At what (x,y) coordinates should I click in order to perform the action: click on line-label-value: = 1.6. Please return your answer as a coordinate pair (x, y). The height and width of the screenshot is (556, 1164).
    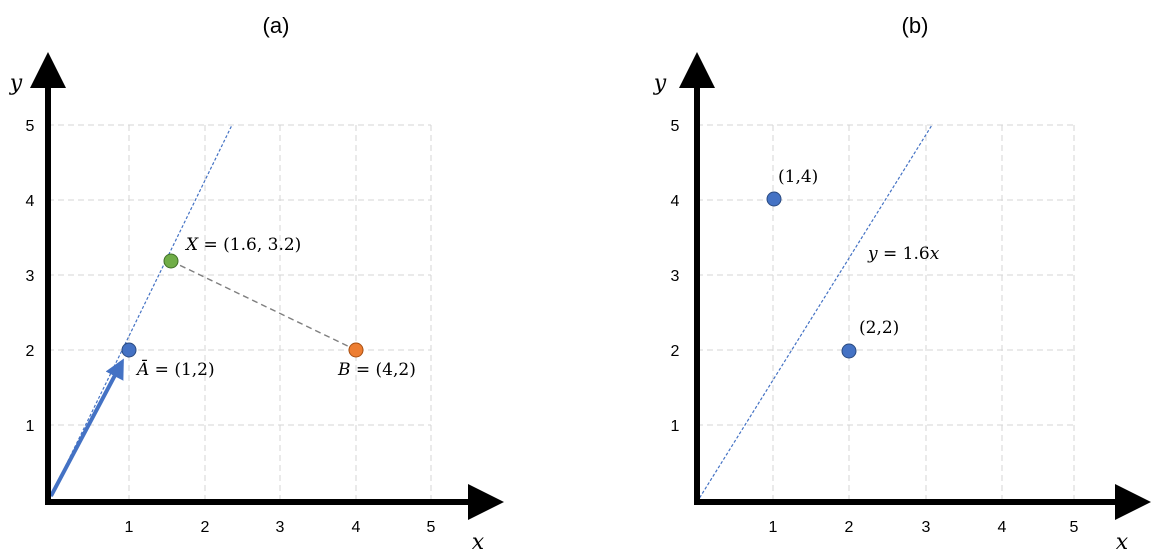
    Looking at the image, I should click on (904, 254).